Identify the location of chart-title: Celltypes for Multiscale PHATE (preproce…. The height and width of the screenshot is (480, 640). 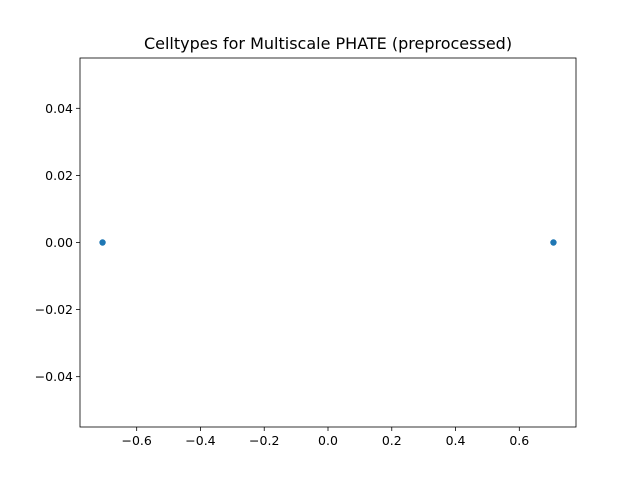
(328, 43).